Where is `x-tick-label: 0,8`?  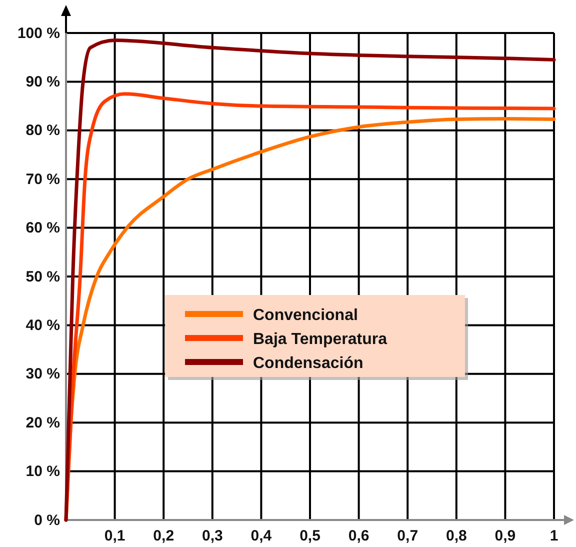
x-tick-label: 0,8 is located at coordinates (456, 536).